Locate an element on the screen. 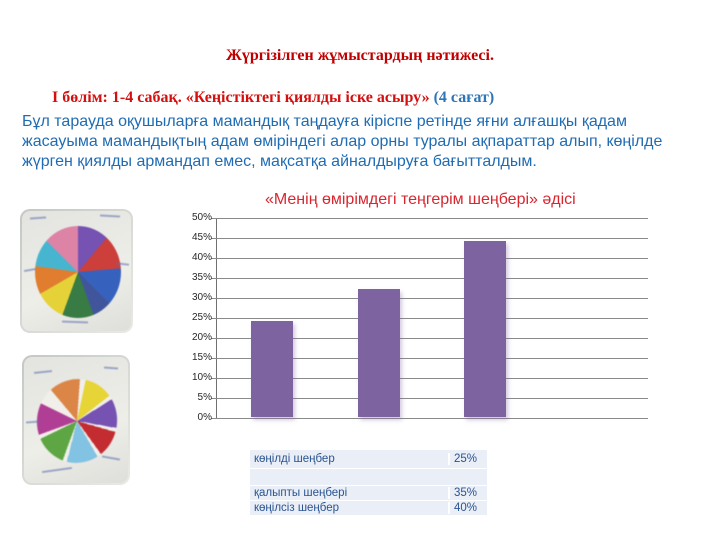 The height and width of the screenshot is (540, 720). table-row-value: 35% is located at coordinates (467, 493).